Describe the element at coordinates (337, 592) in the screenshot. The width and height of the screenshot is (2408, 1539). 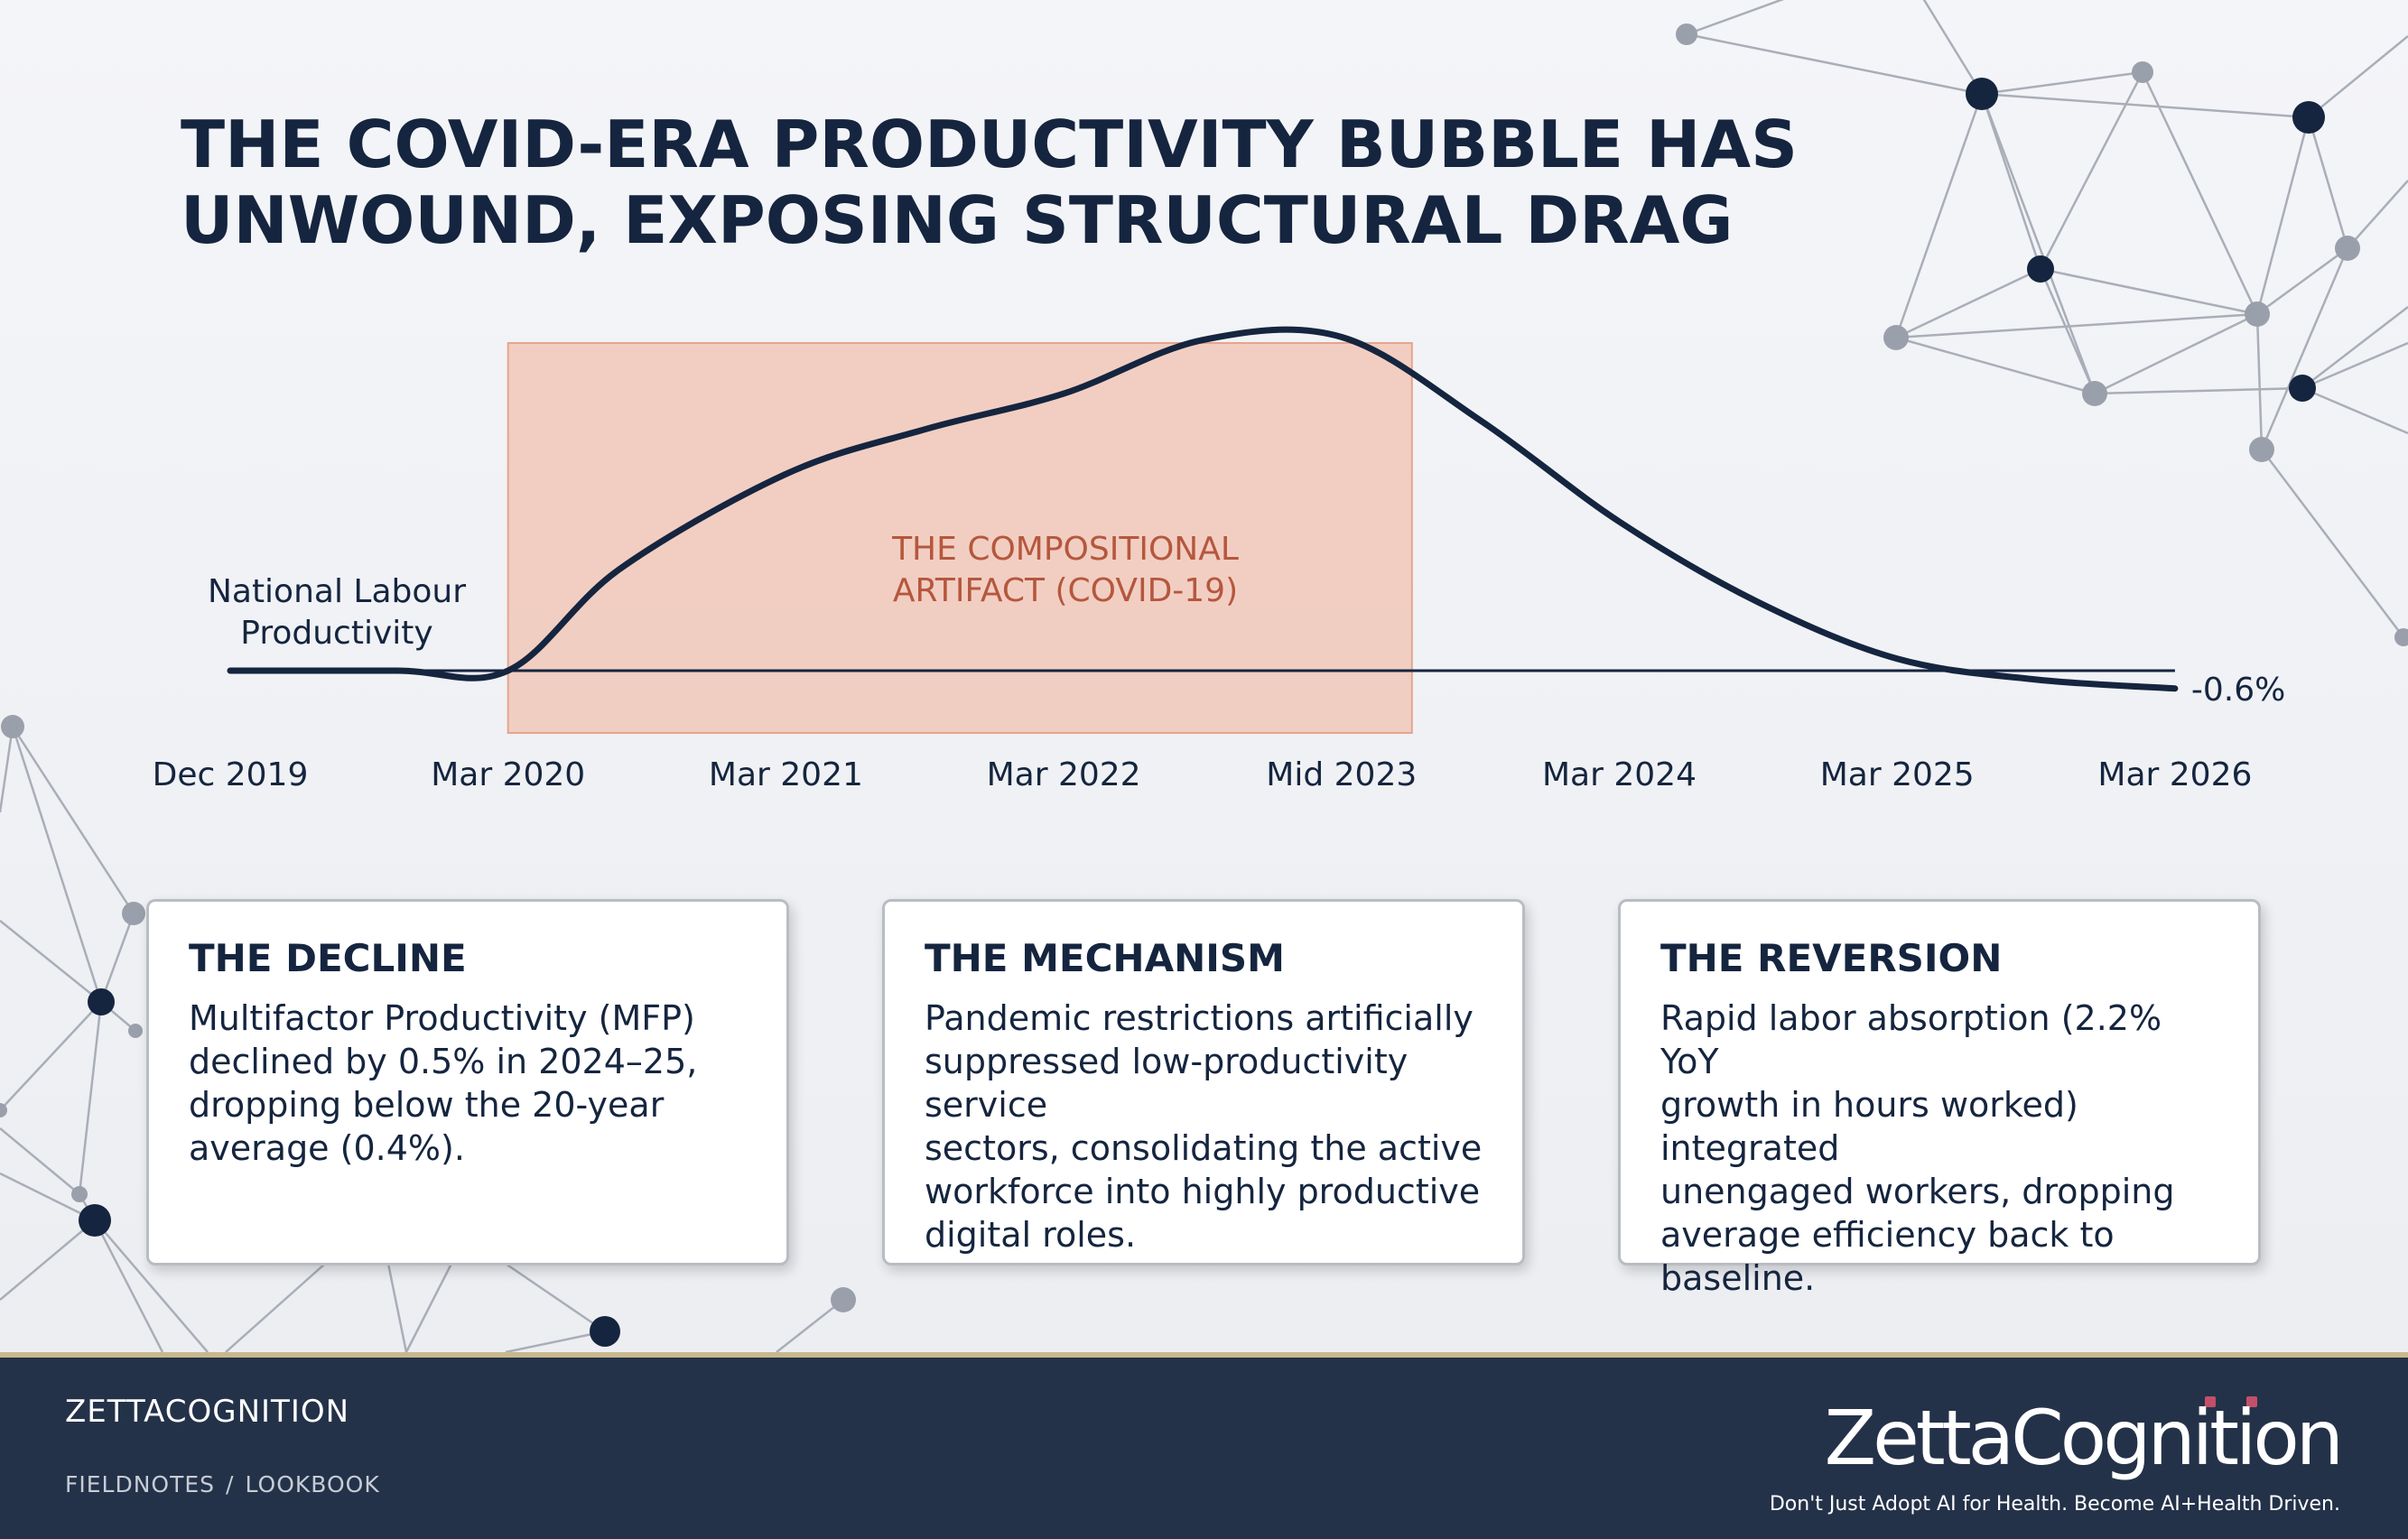
I see `series-label-line-1: National Labour` at that location.